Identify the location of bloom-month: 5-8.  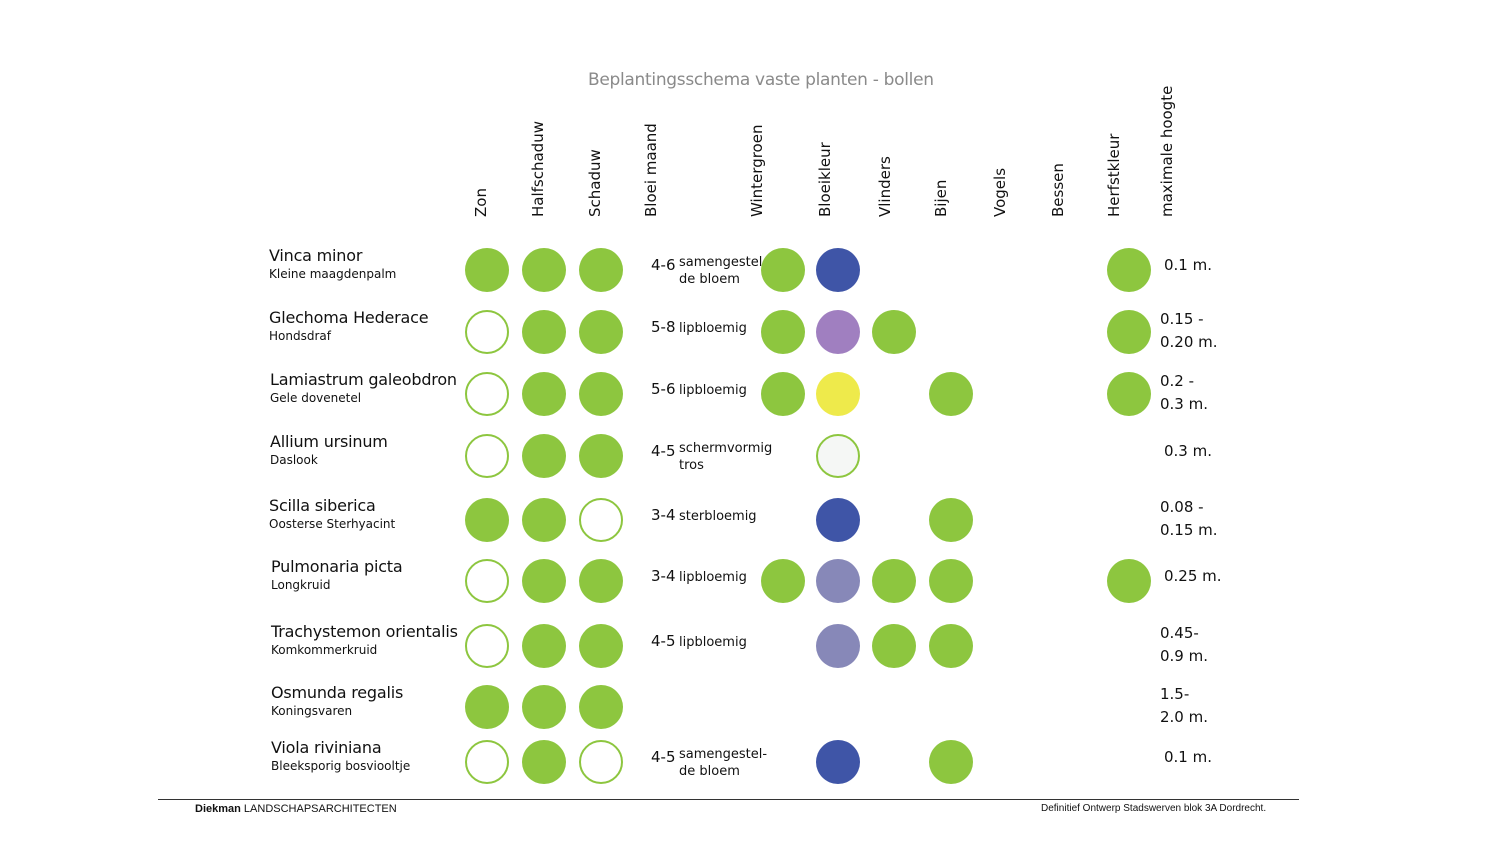
(663, 327).